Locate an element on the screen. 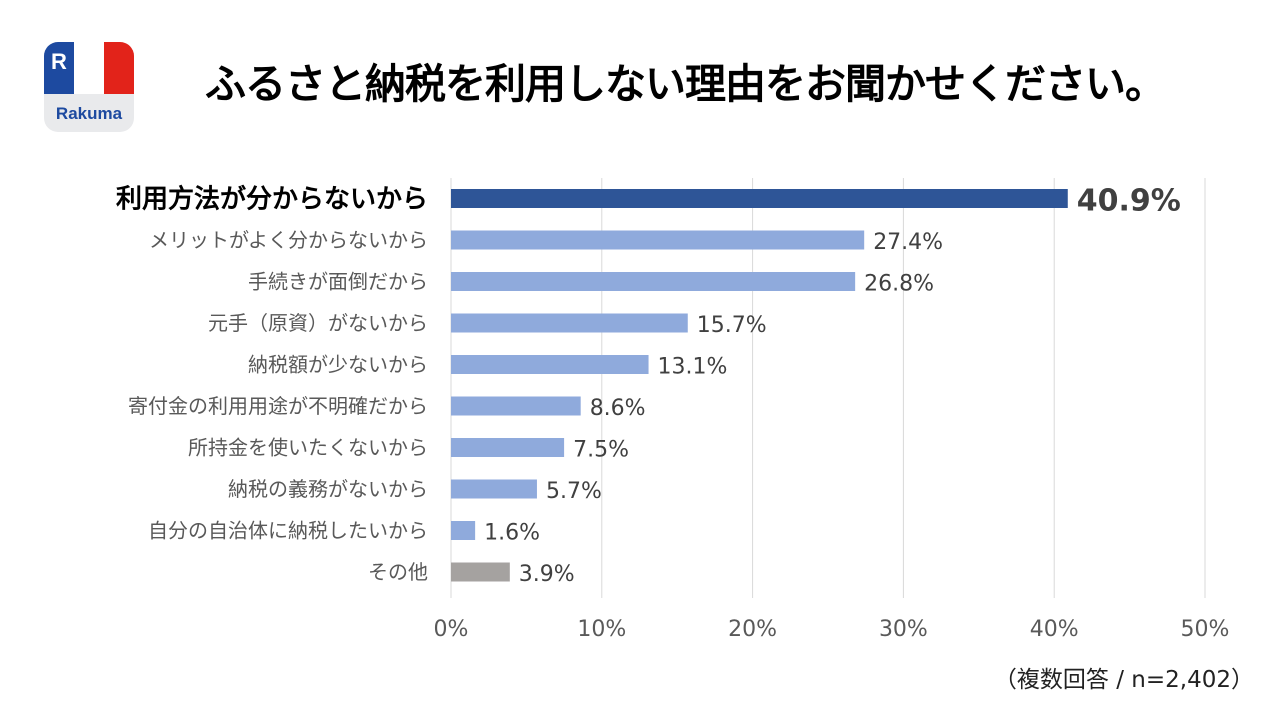 The width and height of the screenshot is (1280, 720). value-label: 3.9% is located at coordinates (547, 574).